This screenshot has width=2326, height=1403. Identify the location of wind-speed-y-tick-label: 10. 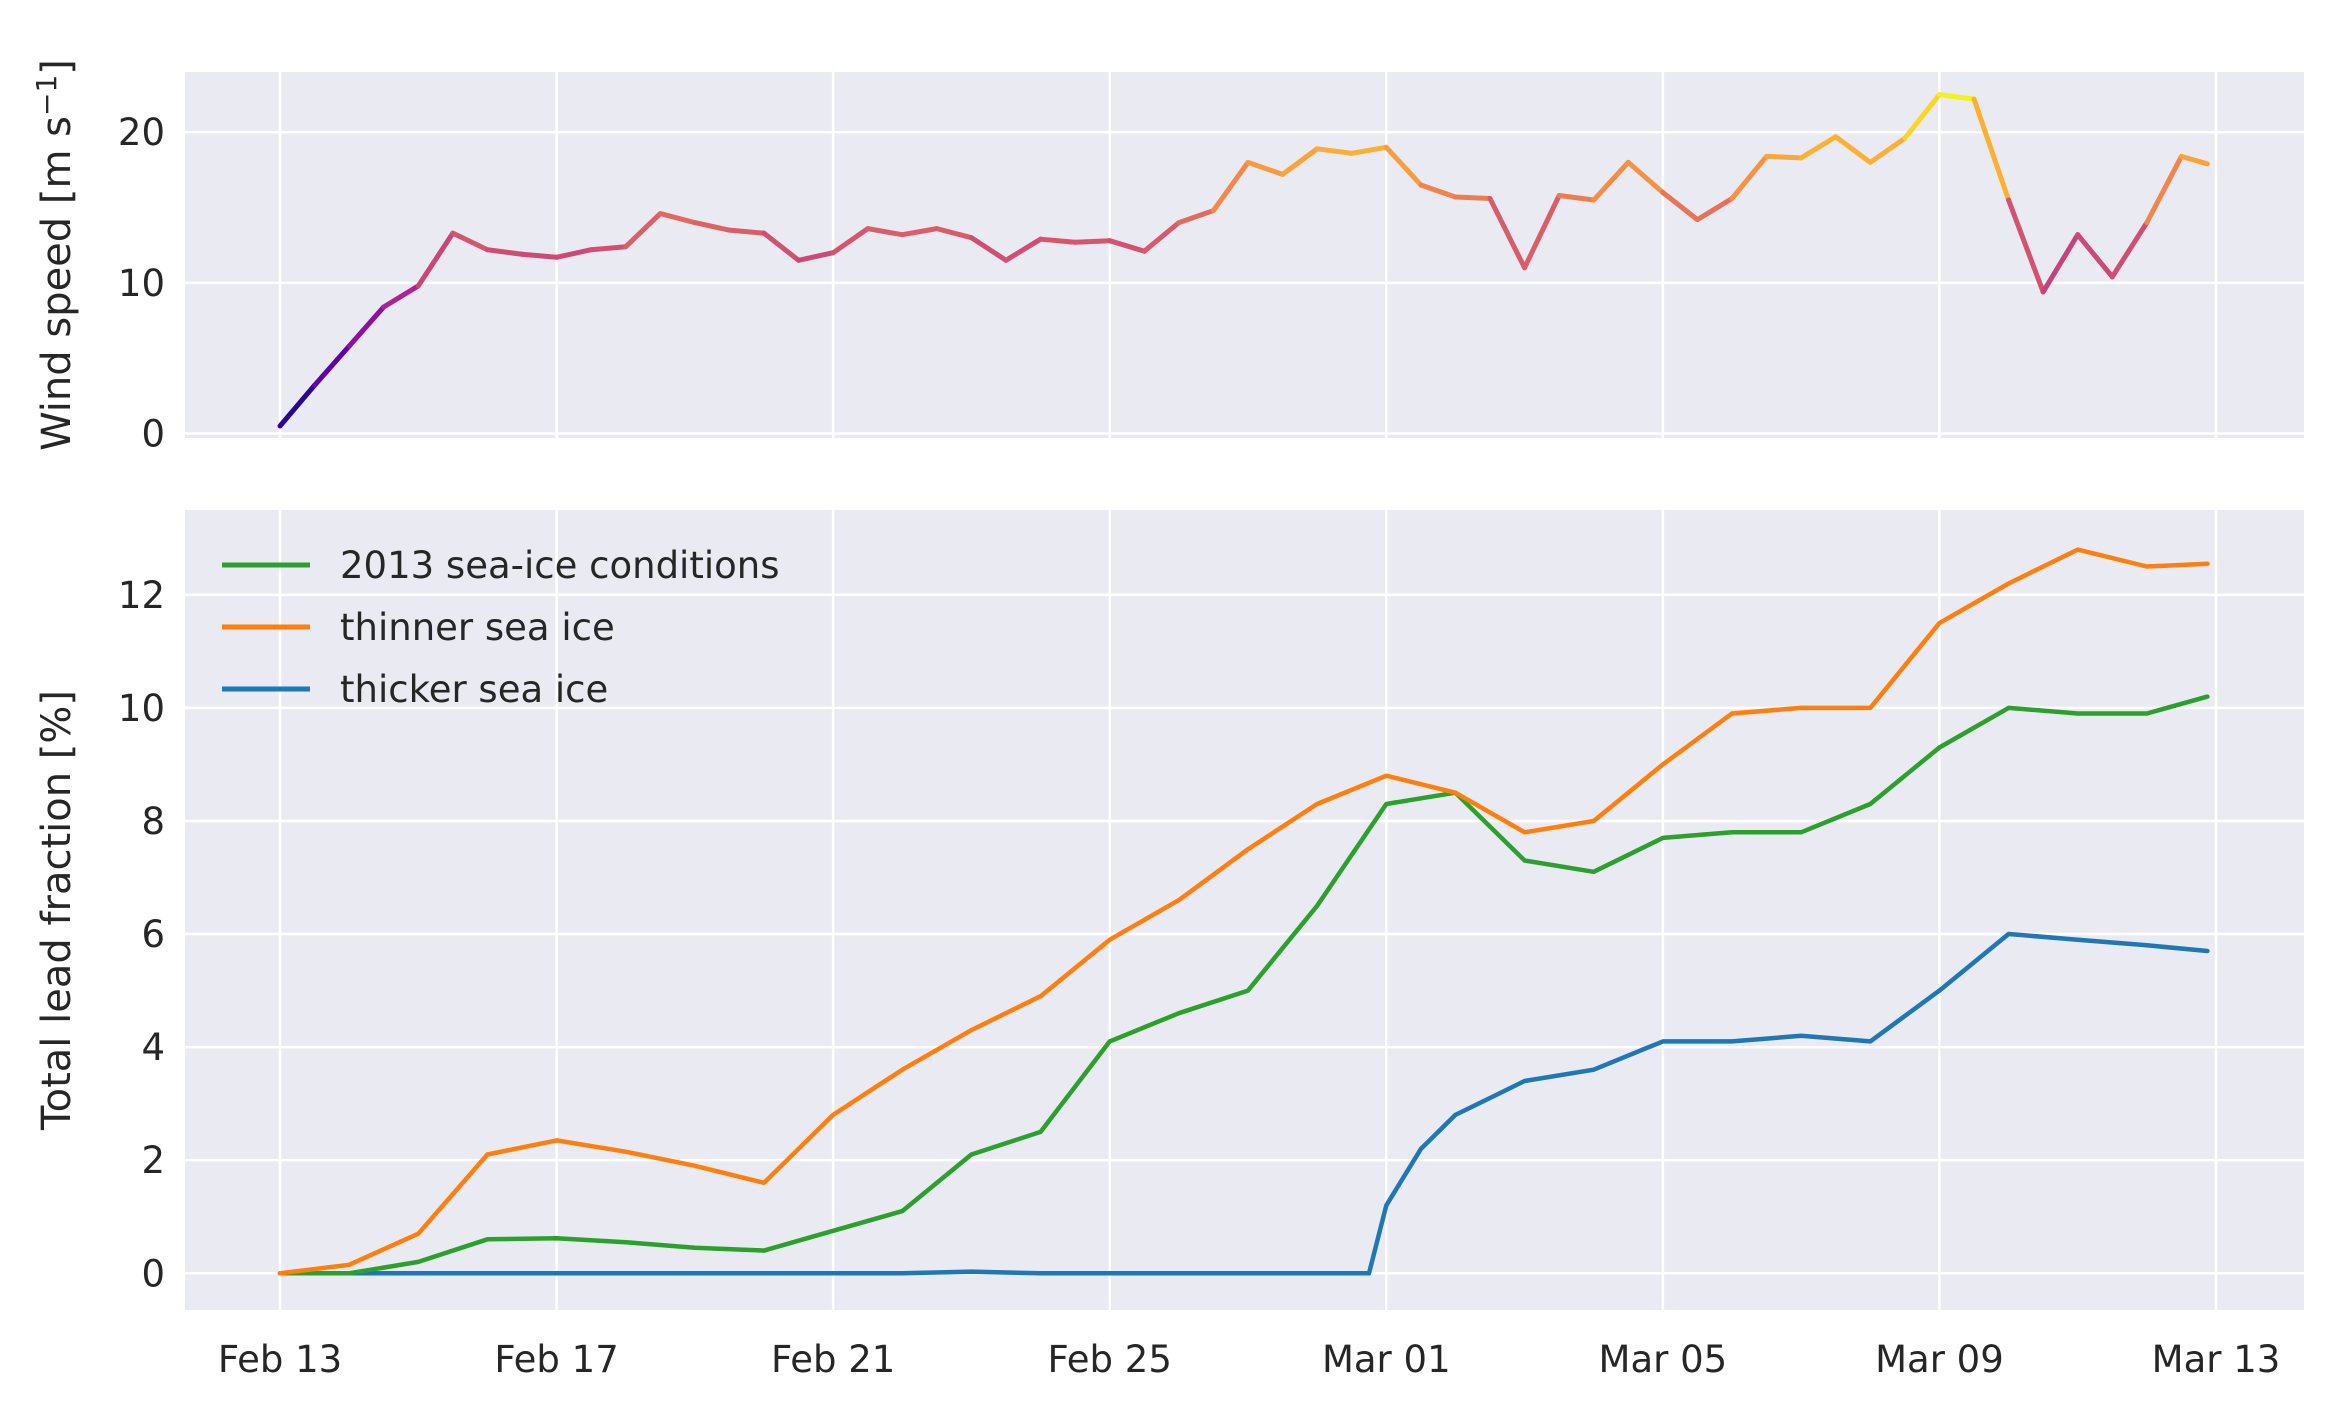
(141, 283).